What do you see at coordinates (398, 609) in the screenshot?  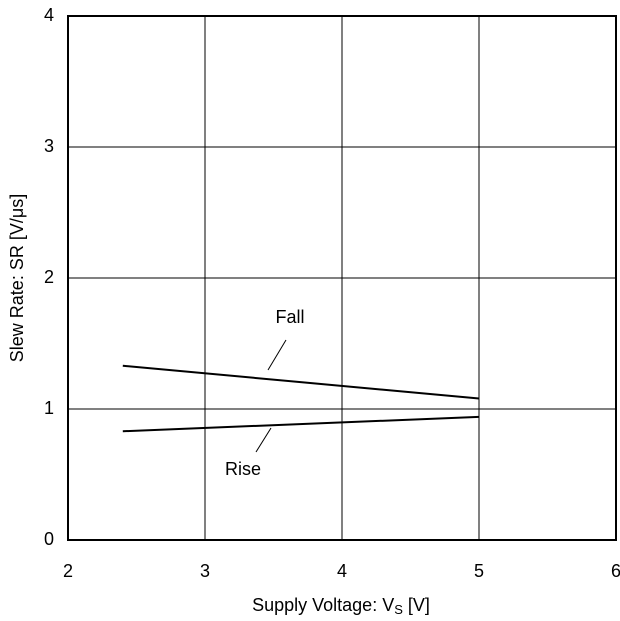 I see `x-label-sub: S` at bounding box center [398, 609].